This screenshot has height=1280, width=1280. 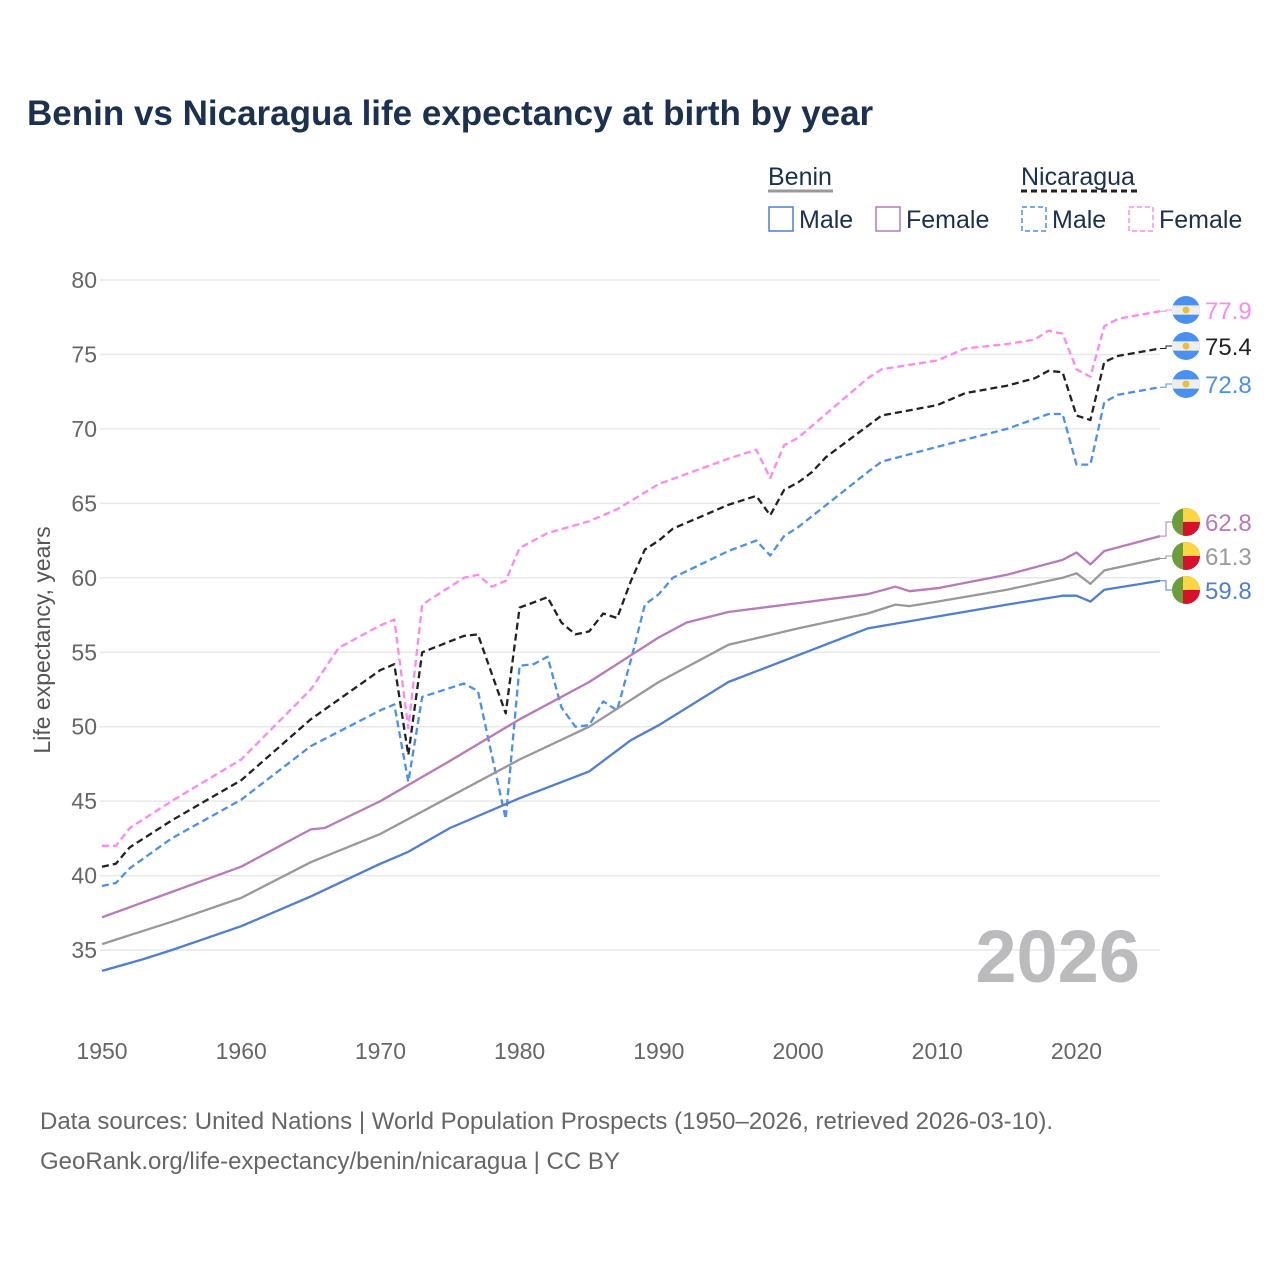 What do you see at coordinates (241, 1051) in the screenshot?
I see `x-tick-label: 1960` at bounding box center [241, 1051].